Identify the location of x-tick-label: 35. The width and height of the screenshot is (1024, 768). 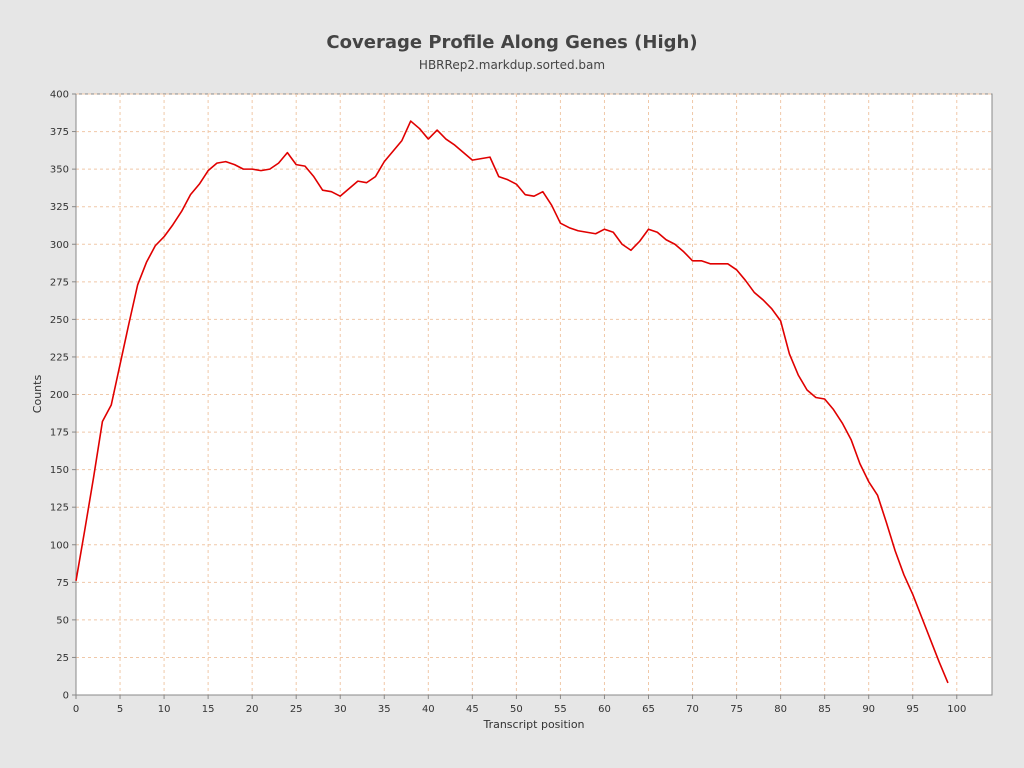
(384, 709).